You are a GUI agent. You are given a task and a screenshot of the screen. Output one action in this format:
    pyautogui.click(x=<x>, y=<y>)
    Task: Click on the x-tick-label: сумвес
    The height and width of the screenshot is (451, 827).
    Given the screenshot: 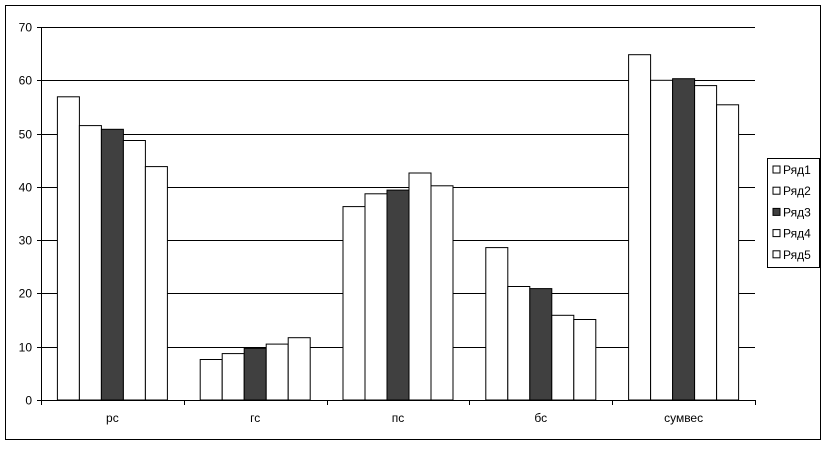 What is the action you would take?
    pyautogui.click(x=683, y=418)
    